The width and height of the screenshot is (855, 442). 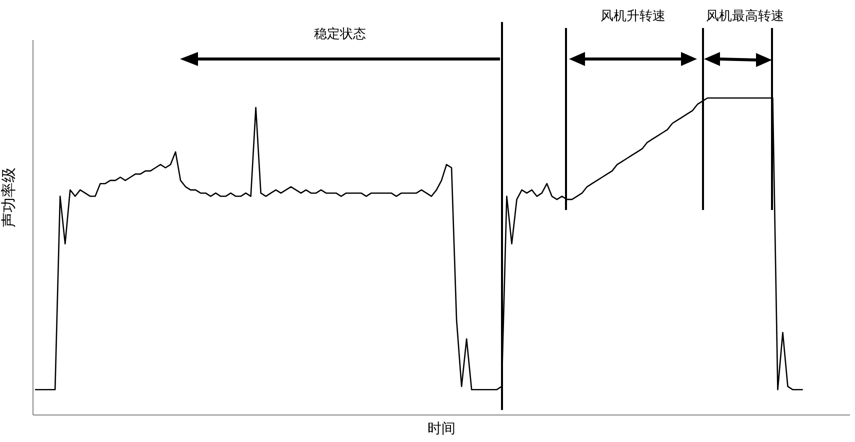 What do you see at coordinates (633, 16) in the screenshot?
I see `text: 风机升转速` at bounding box center [633, 16].